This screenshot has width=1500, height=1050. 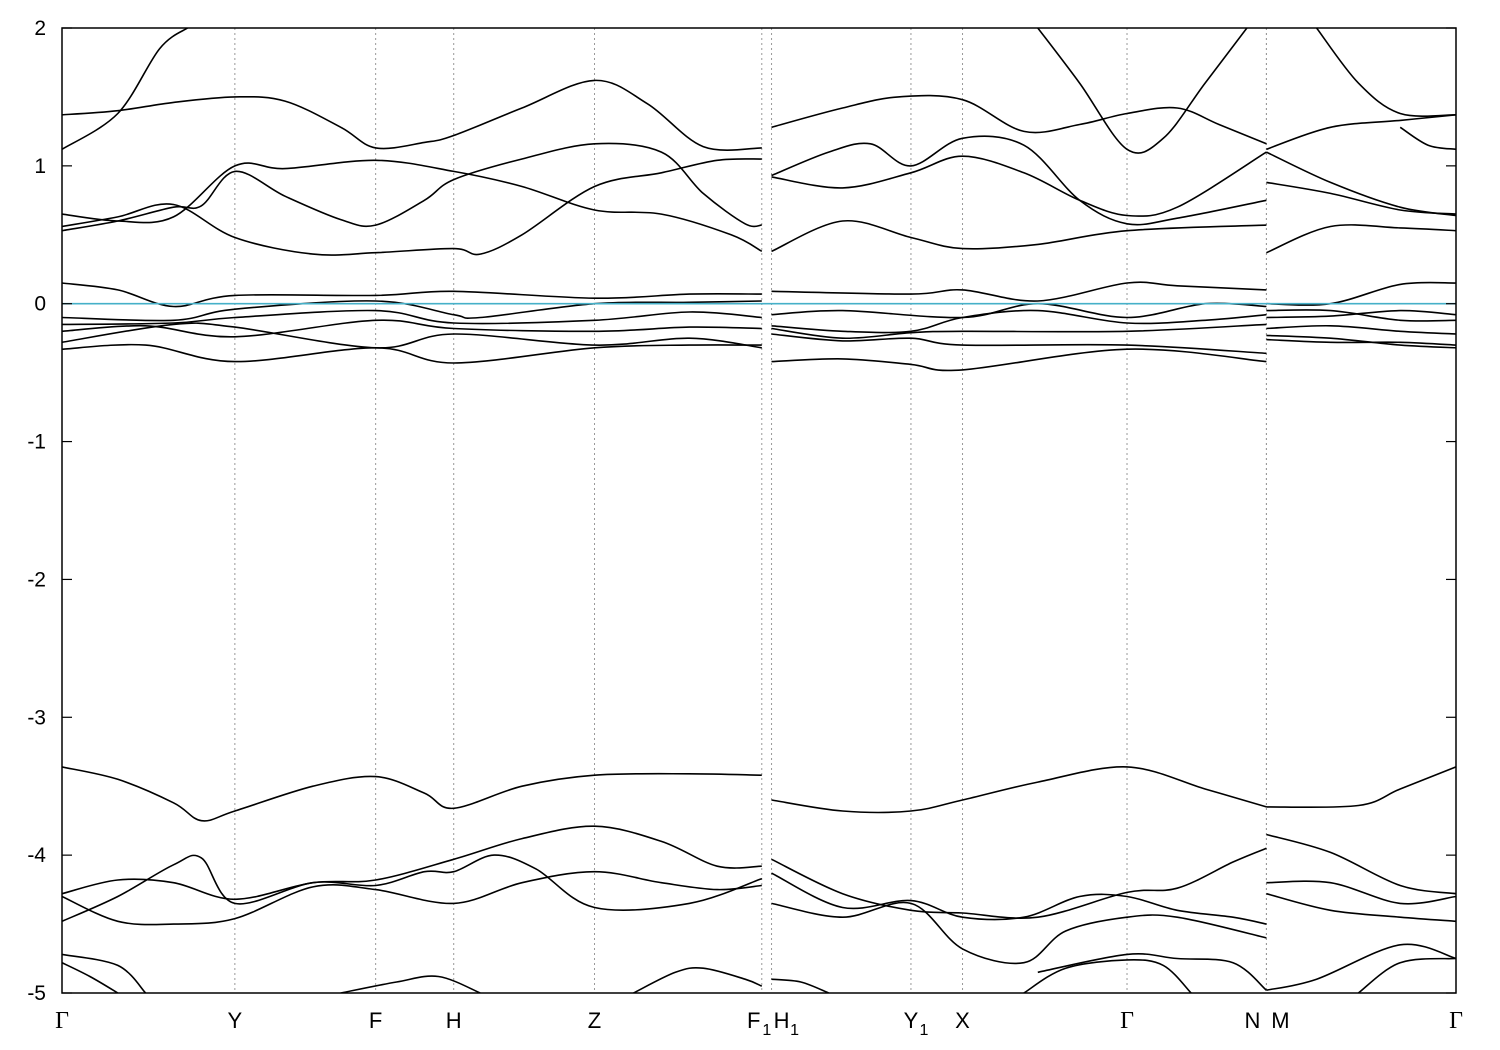 I want to click on x-label-3: H, so click(x=454, y=1020).